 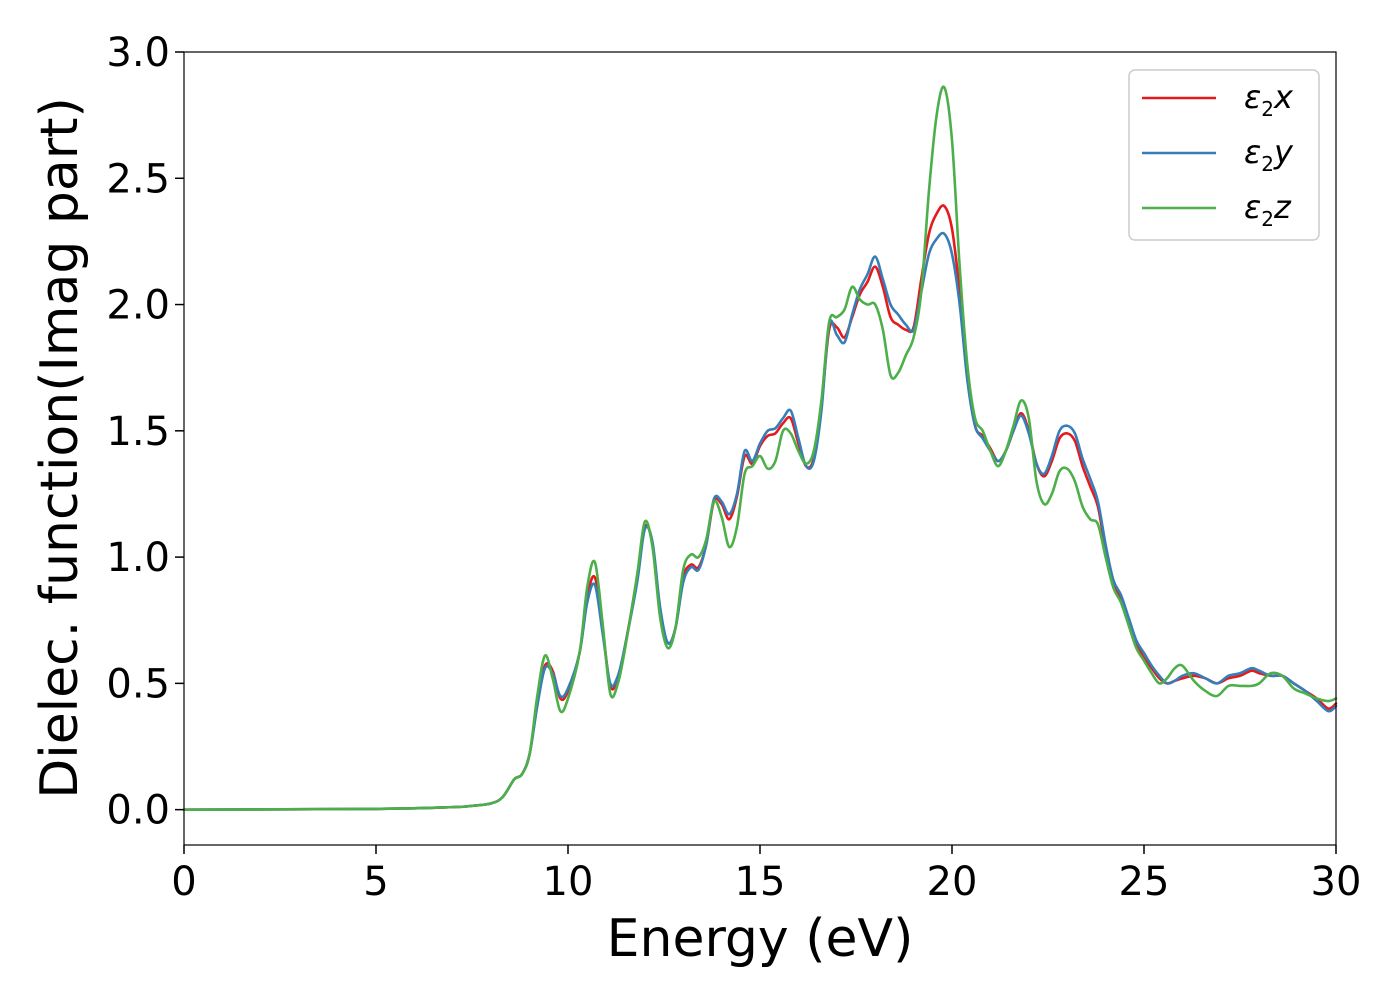 What do you see at coordinates (138, 306) in the screenshot?
I see `y-tick-label: 2.0` at bounding box center [138, 306].